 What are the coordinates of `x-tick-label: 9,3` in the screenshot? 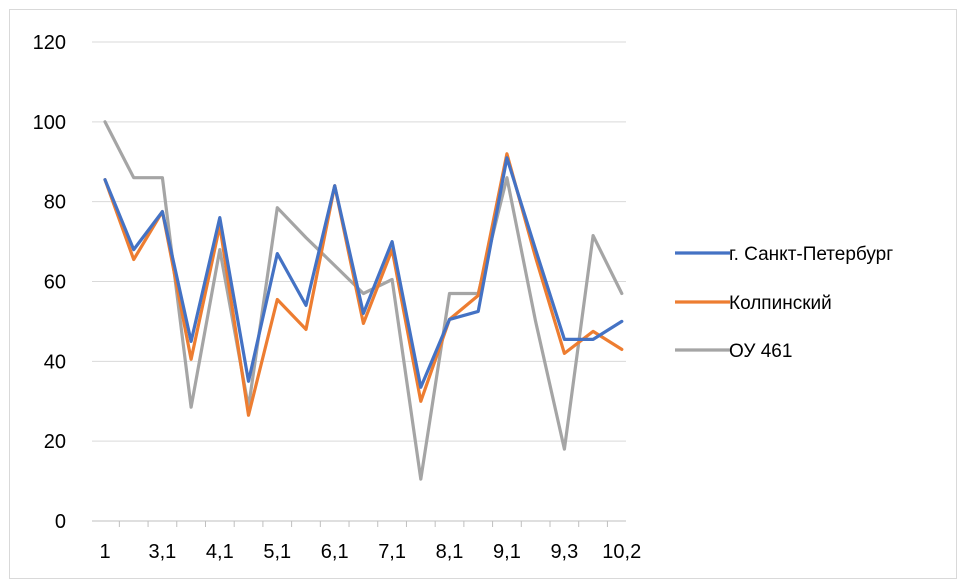 It's located at (564, 552).